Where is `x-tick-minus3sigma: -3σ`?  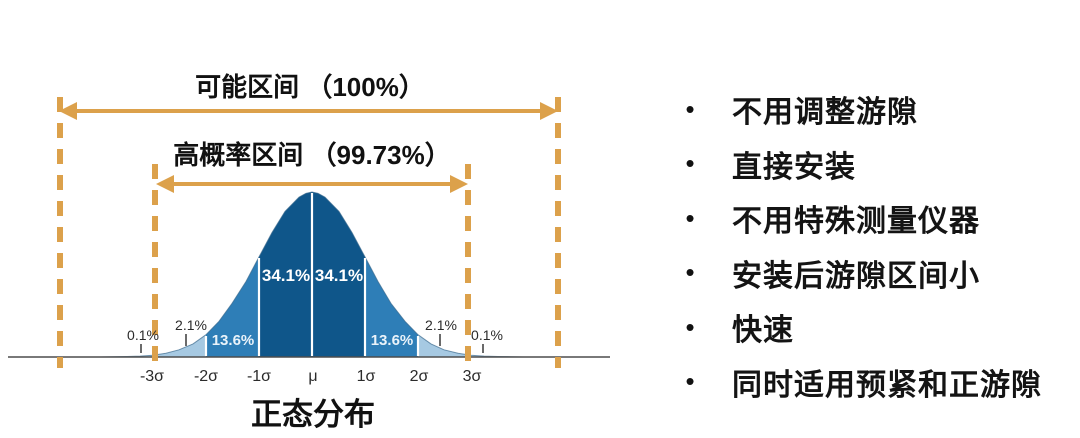
x-tick-minus3sigma: -3σ is located at coordinates (152, 376).